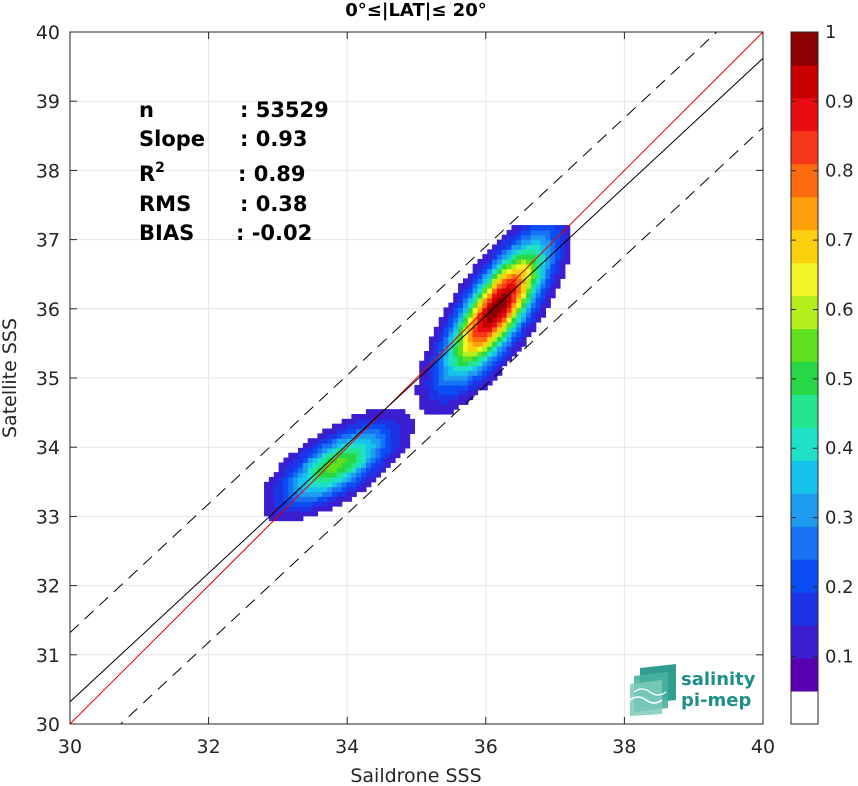 The width and height of the screenshot is (858, 786). I want to click on colorbar-tick-label: 0.4, so click(839, 448).